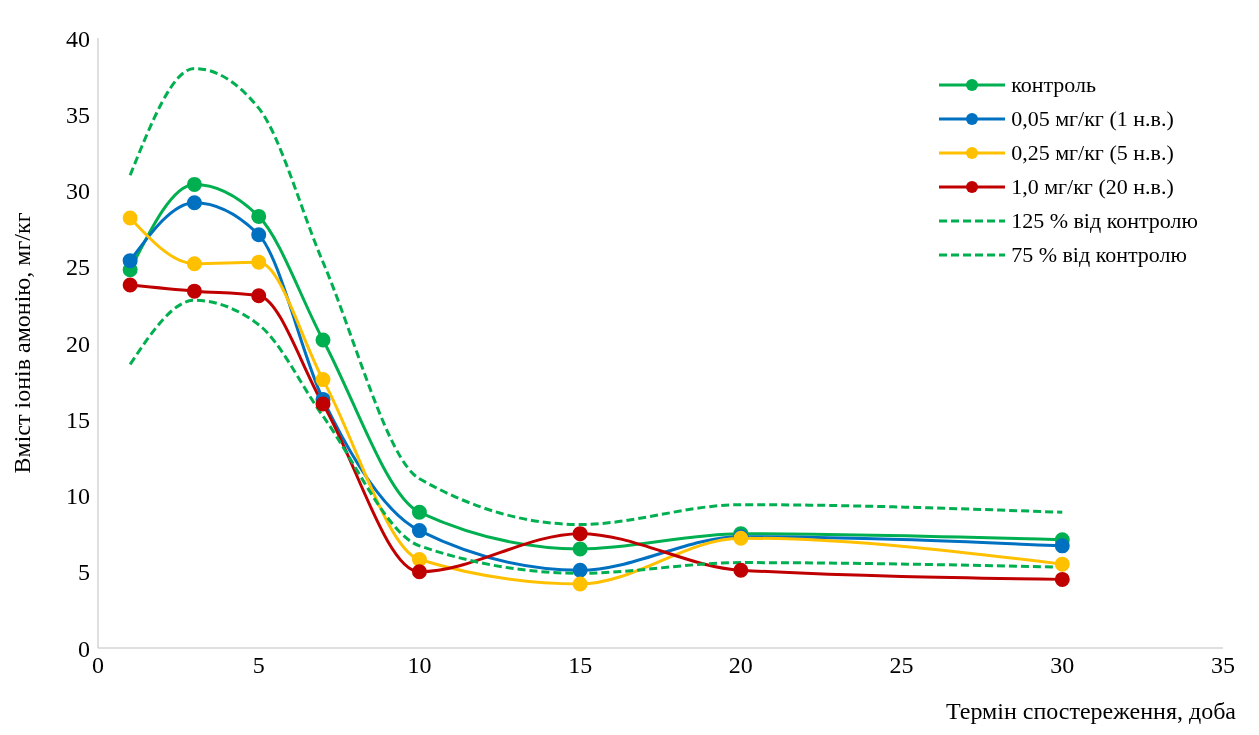 This screenshot has width=1259, height=735. I want to click on y-tick-label: 30, so click(78, 191).